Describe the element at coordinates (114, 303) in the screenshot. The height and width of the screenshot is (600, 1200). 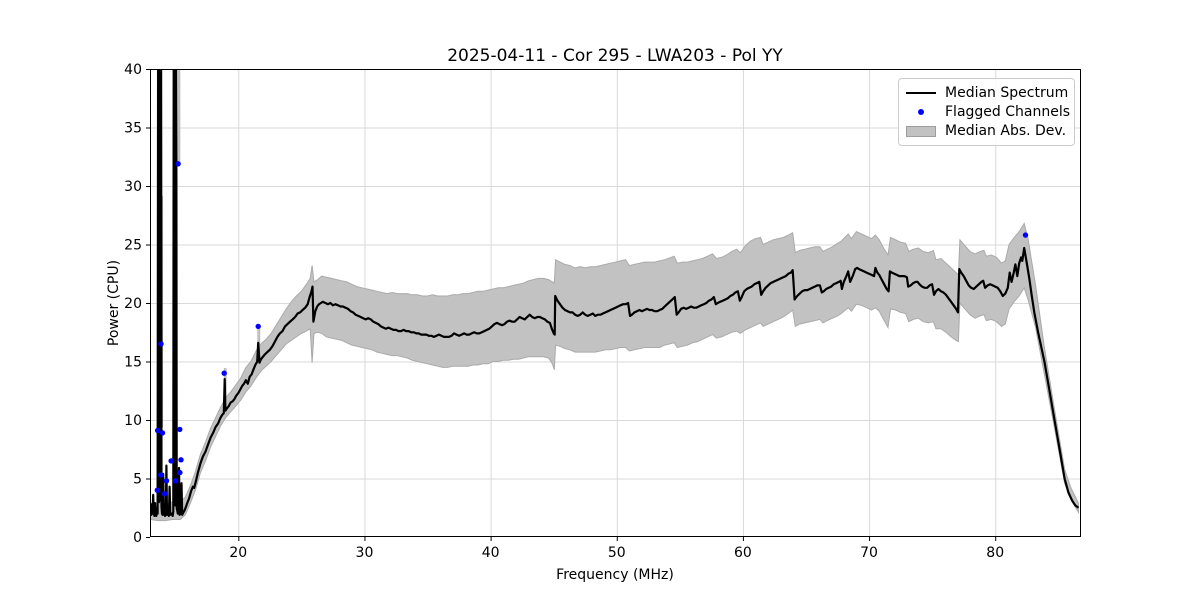
I see `y-axis-label: Power (CPU)` at that location.